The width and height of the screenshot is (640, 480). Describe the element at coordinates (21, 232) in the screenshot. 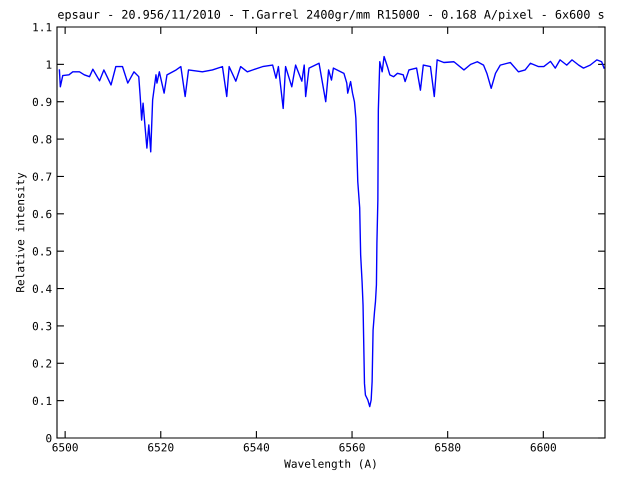

I see `y-axis-title: Relative intensity` at that location.